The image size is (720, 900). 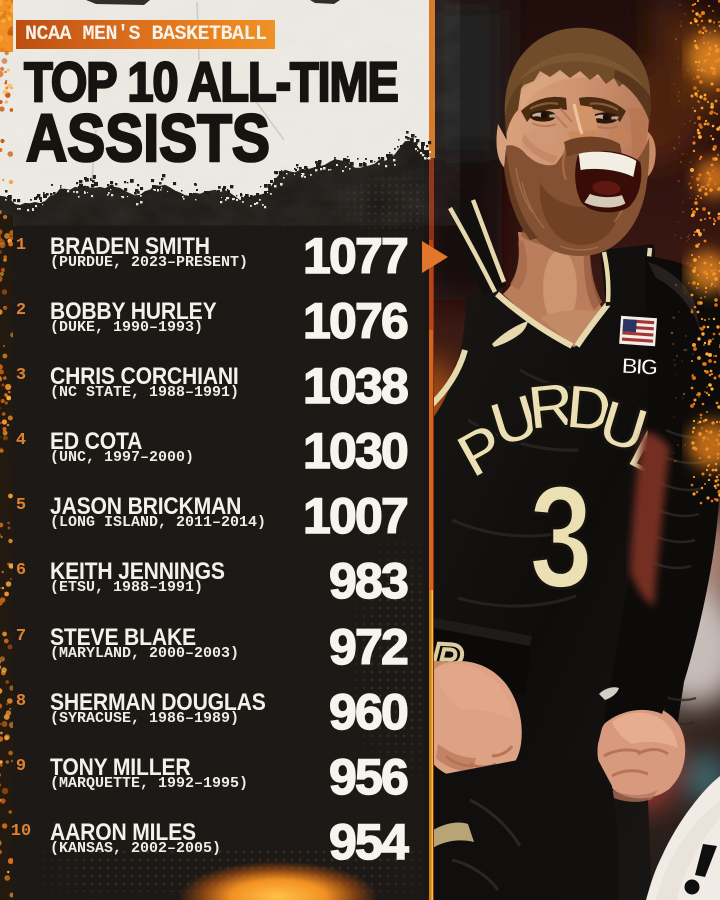 I want to click on svg-text: BIG, so click(x=639, y=366).